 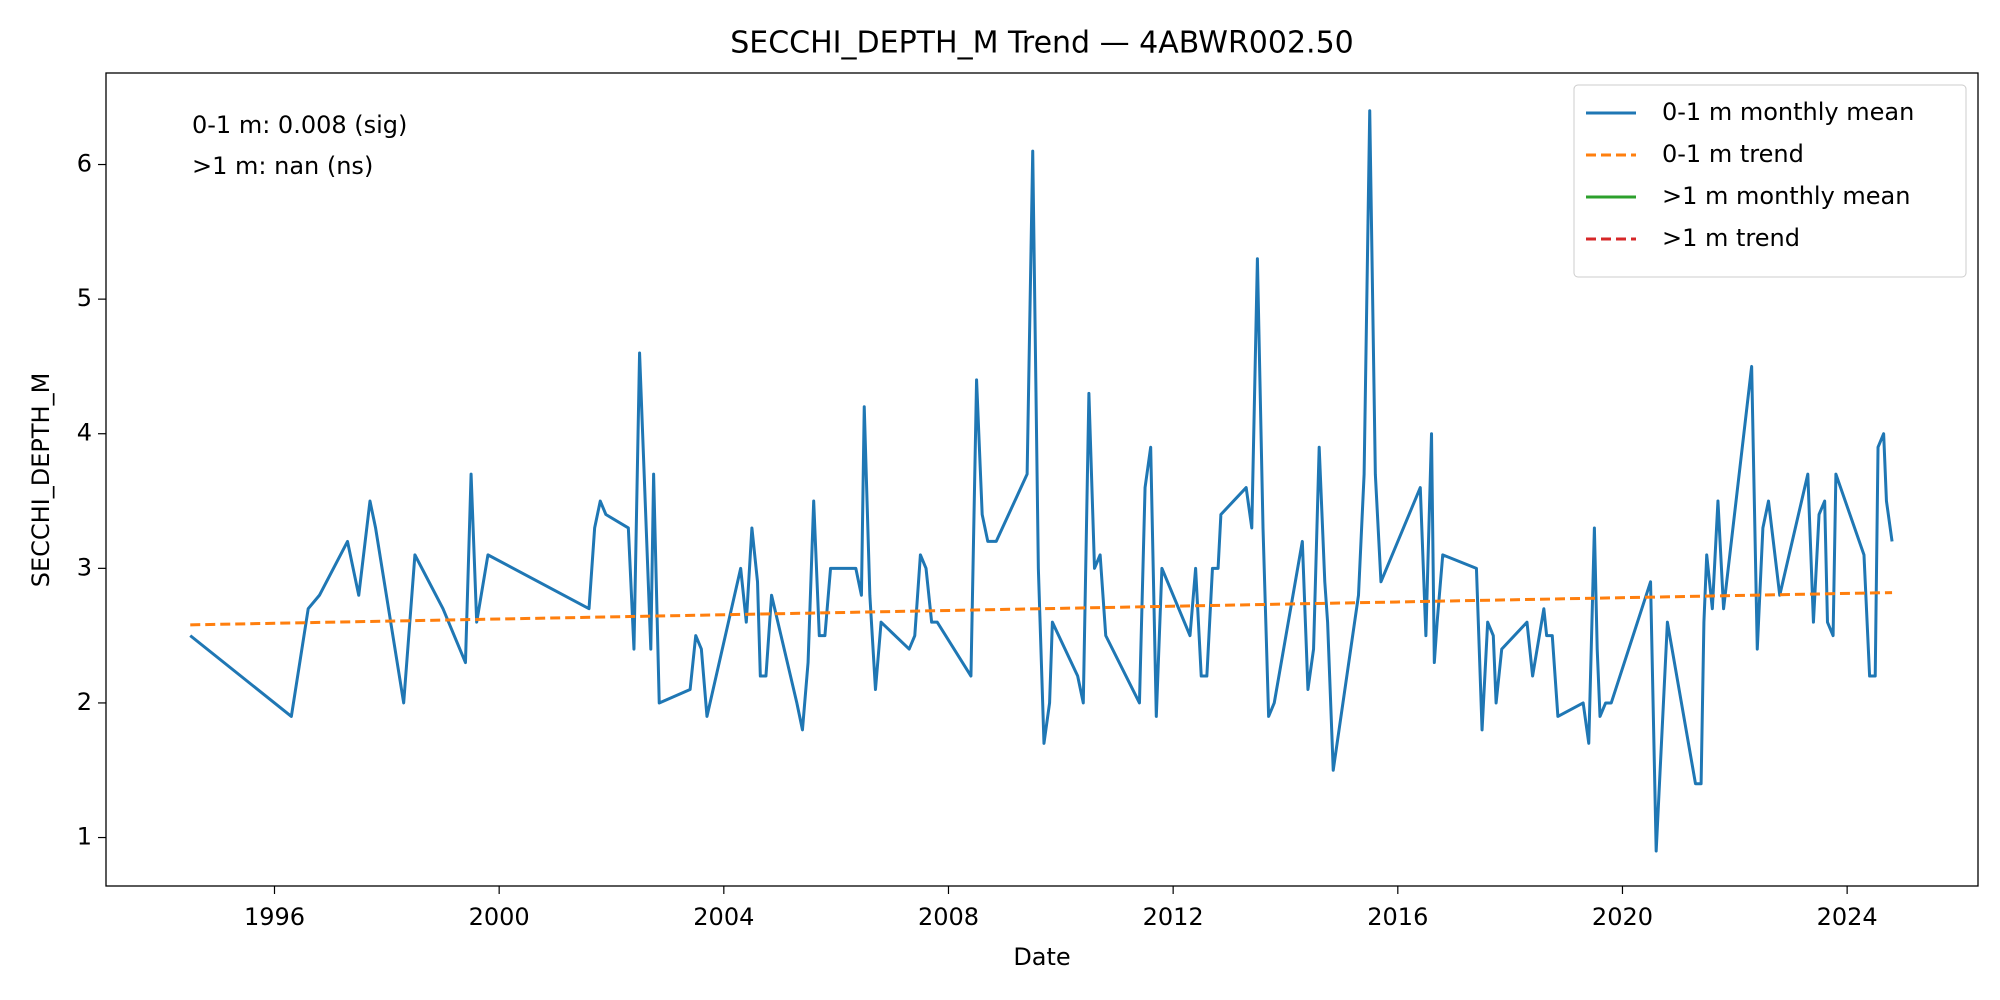 What do you see at coordinates (1041, 957) in the screenshot?
I see `x-axis-label: Date` at bounding box center [1041, 957].